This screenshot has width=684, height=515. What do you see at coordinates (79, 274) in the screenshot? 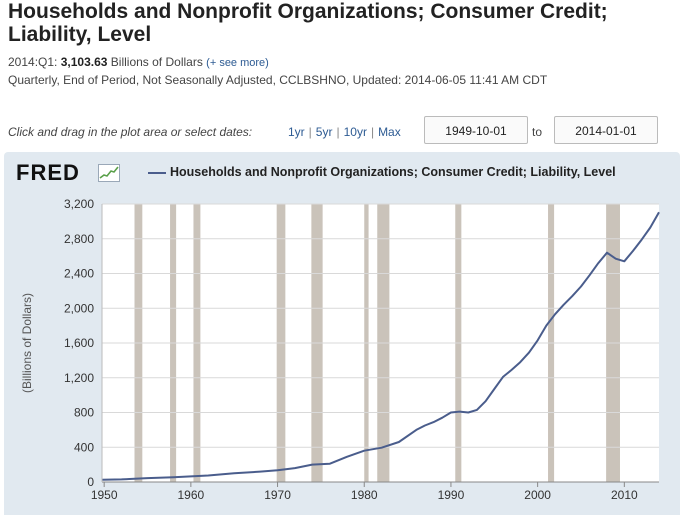
I see `y-tick-label: 2,400` at bounding box center [79, 274].